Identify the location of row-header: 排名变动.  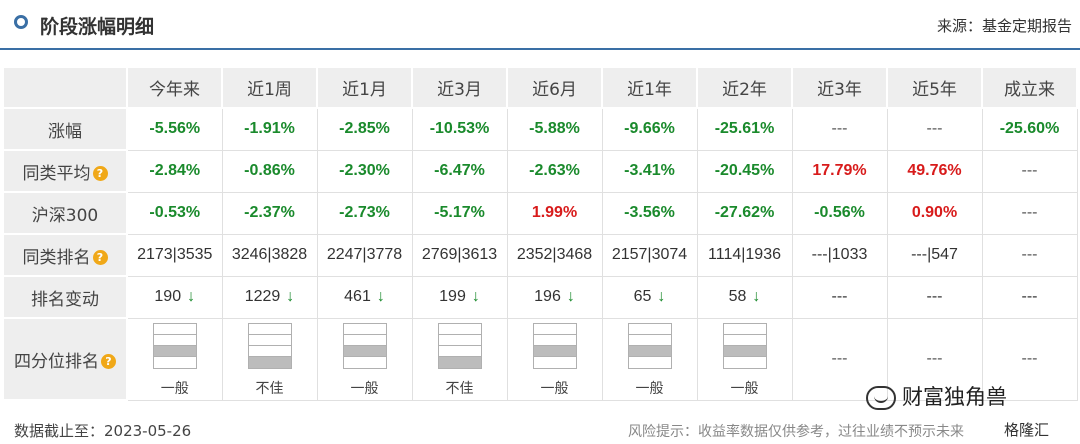
(65, 297).